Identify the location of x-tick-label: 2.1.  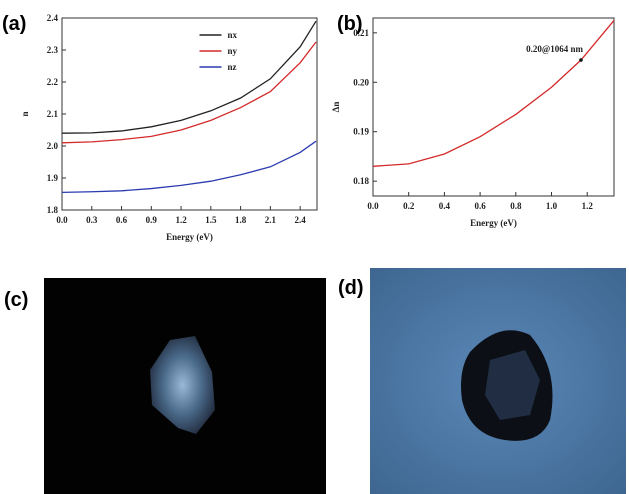
(271, 220).